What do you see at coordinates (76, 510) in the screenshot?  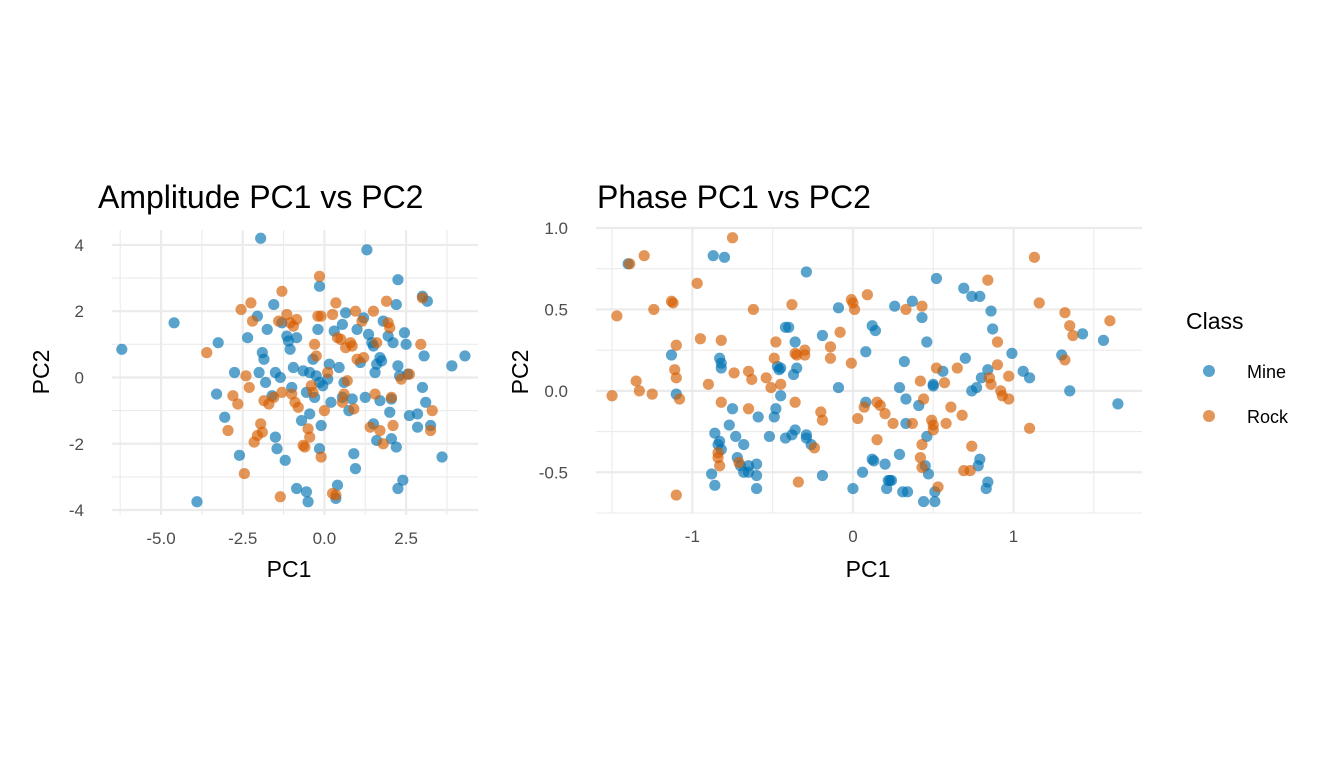 I see `amplitude-y-tick-label: -4` at bounding box center [76, 510].